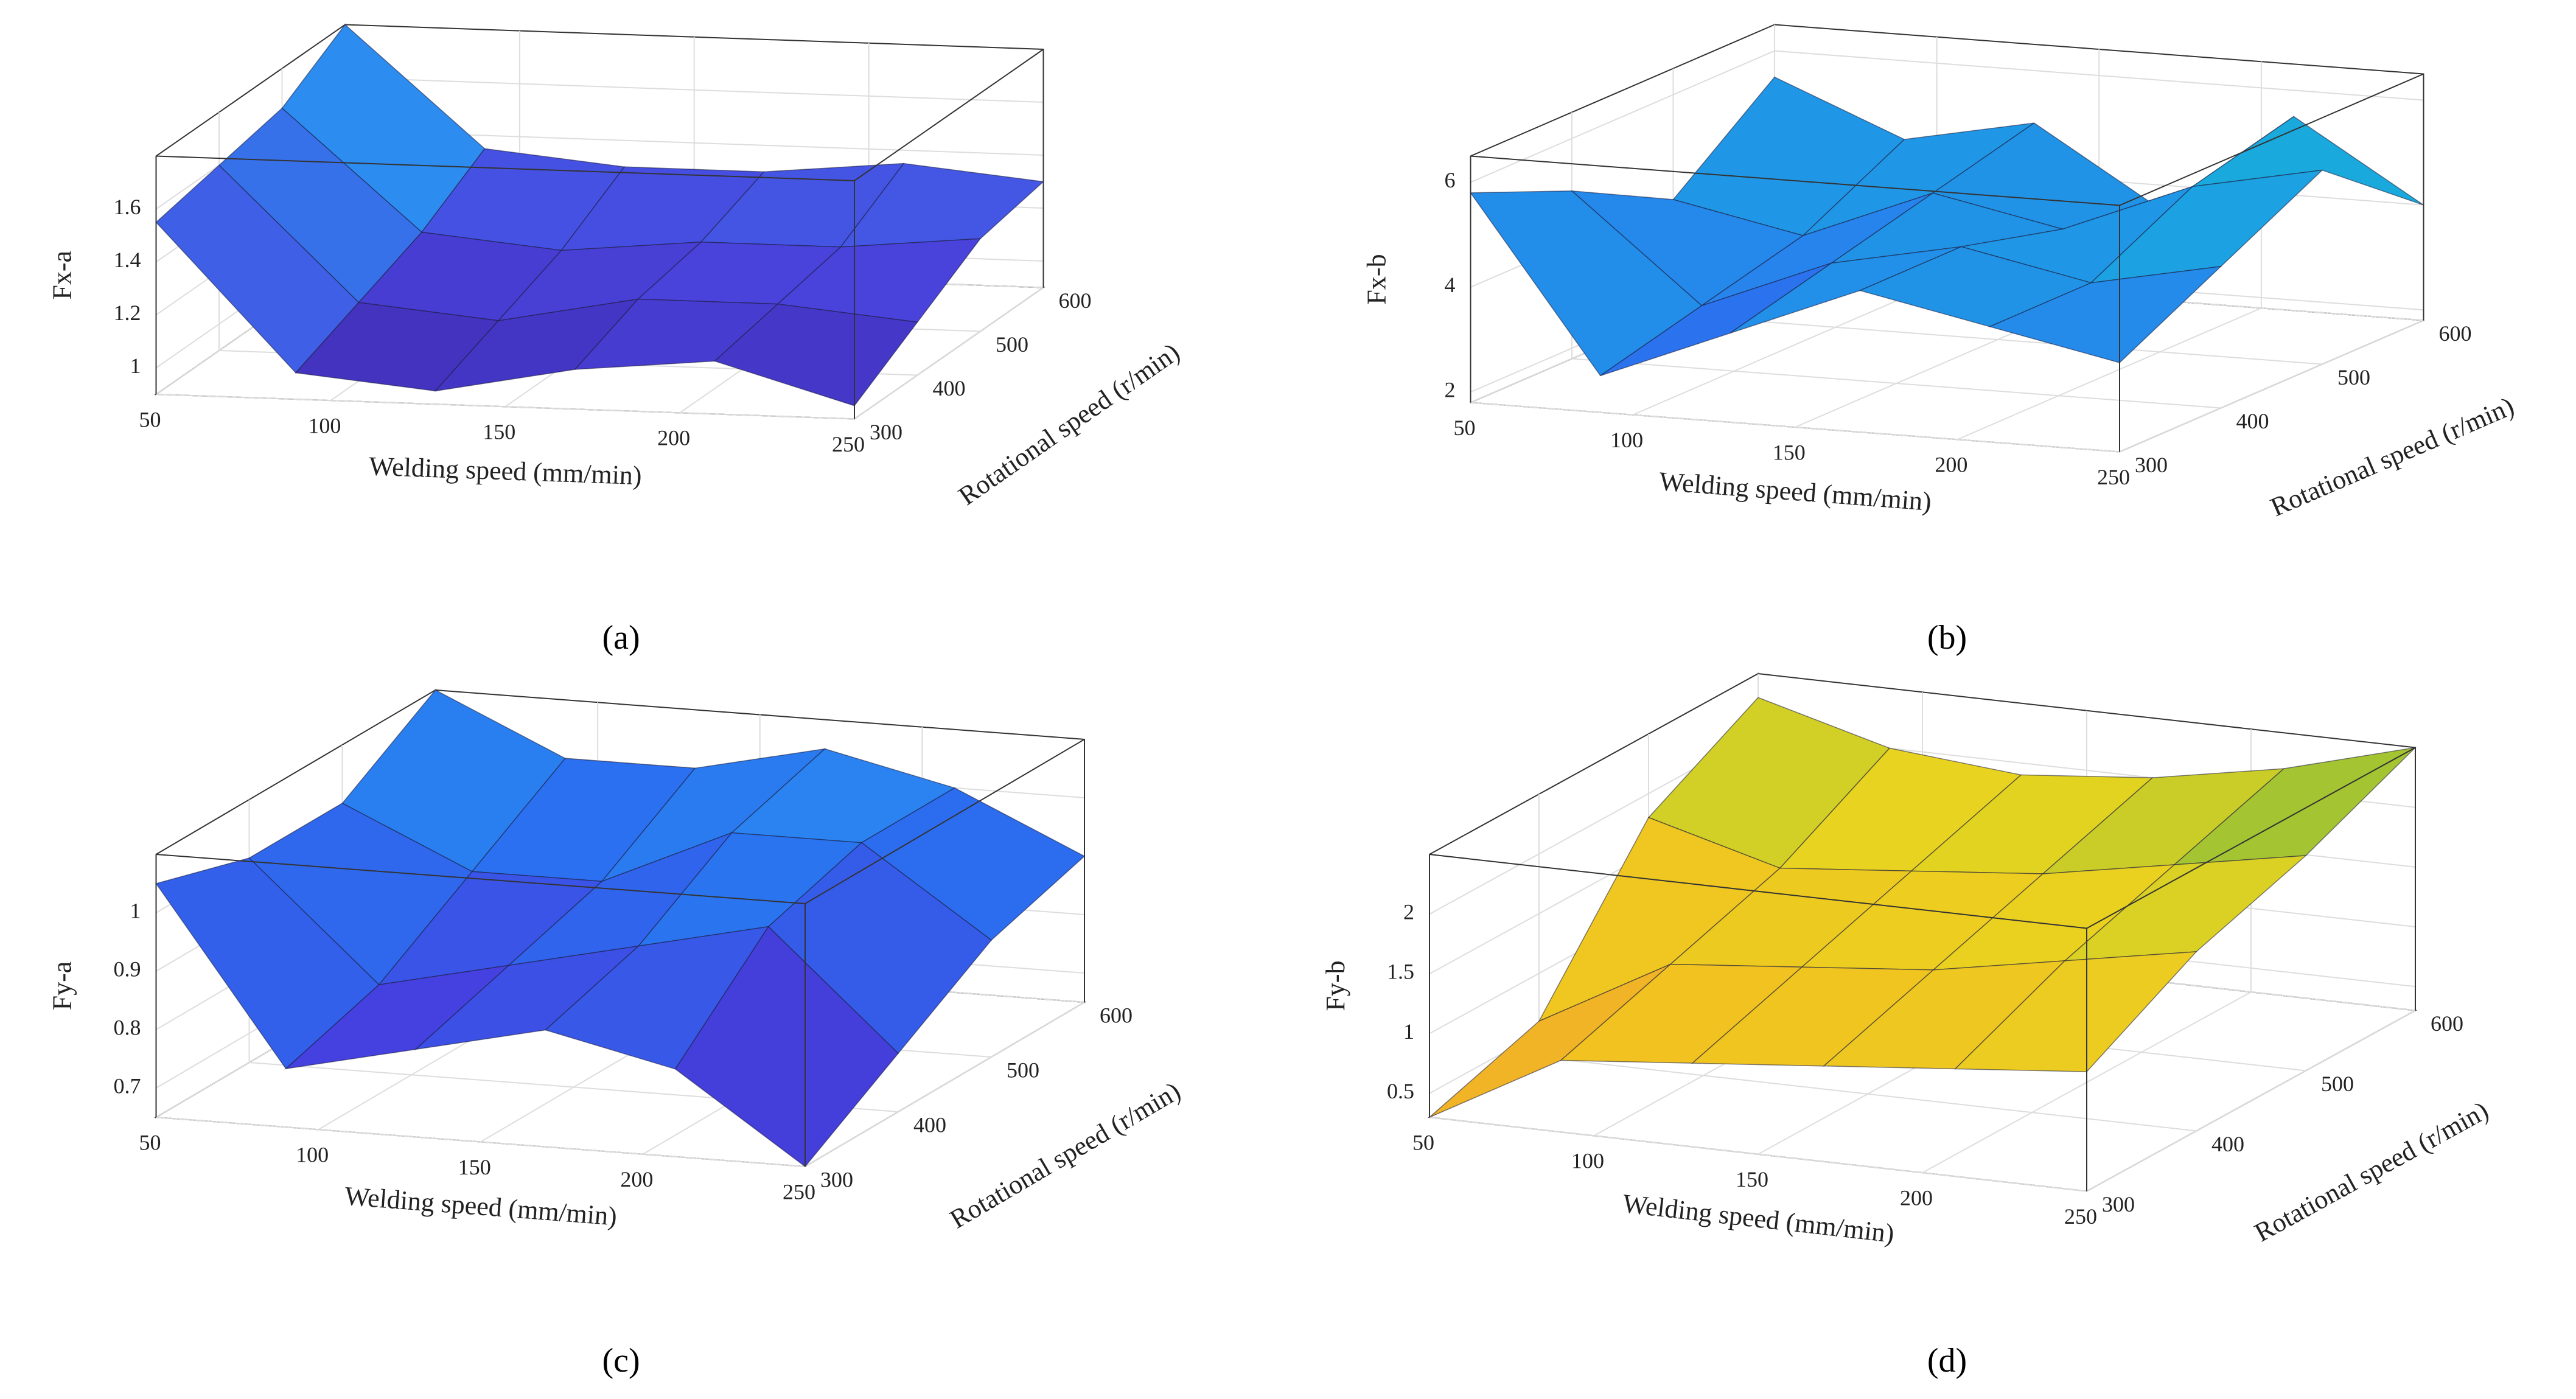 This screenshot has height=1399, width=2576. What do you see at coordinates (127, 207) in the screenshot?
I see `z-tick-label: 1.6` at bounding box center [127, 207].